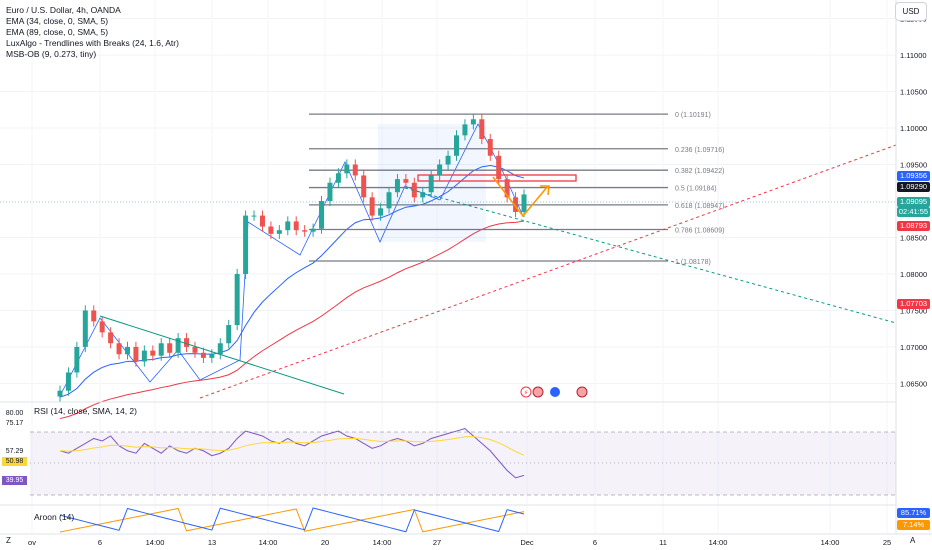  I want to click on projection-arrow, so click(520, 197).